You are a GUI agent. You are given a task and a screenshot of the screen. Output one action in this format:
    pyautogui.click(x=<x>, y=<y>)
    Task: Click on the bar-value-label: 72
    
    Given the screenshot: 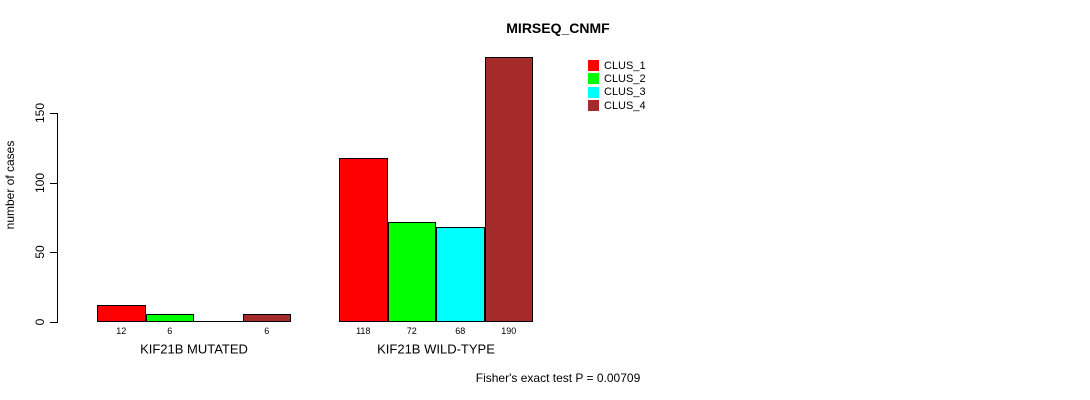 What is the action you would take?
    pyautogui.click(x=411, y=331)
    